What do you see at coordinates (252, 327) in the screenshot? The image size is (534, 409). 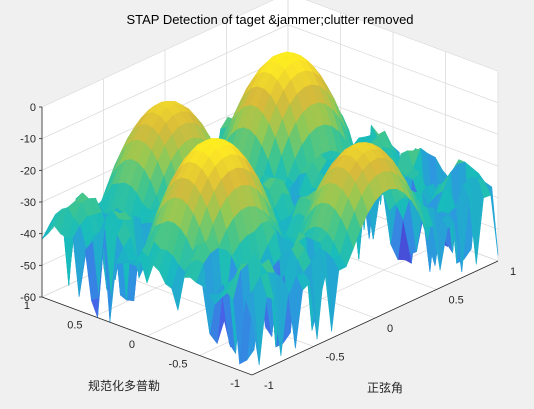 I see `surface-cell` at bounding box center [252, 327].